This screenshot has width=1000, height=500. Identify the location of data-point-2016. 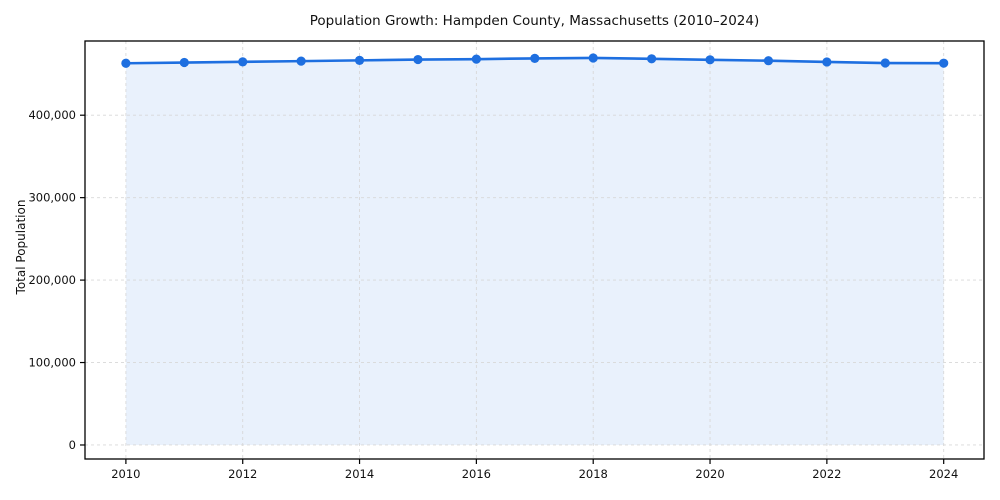
(476, 59).